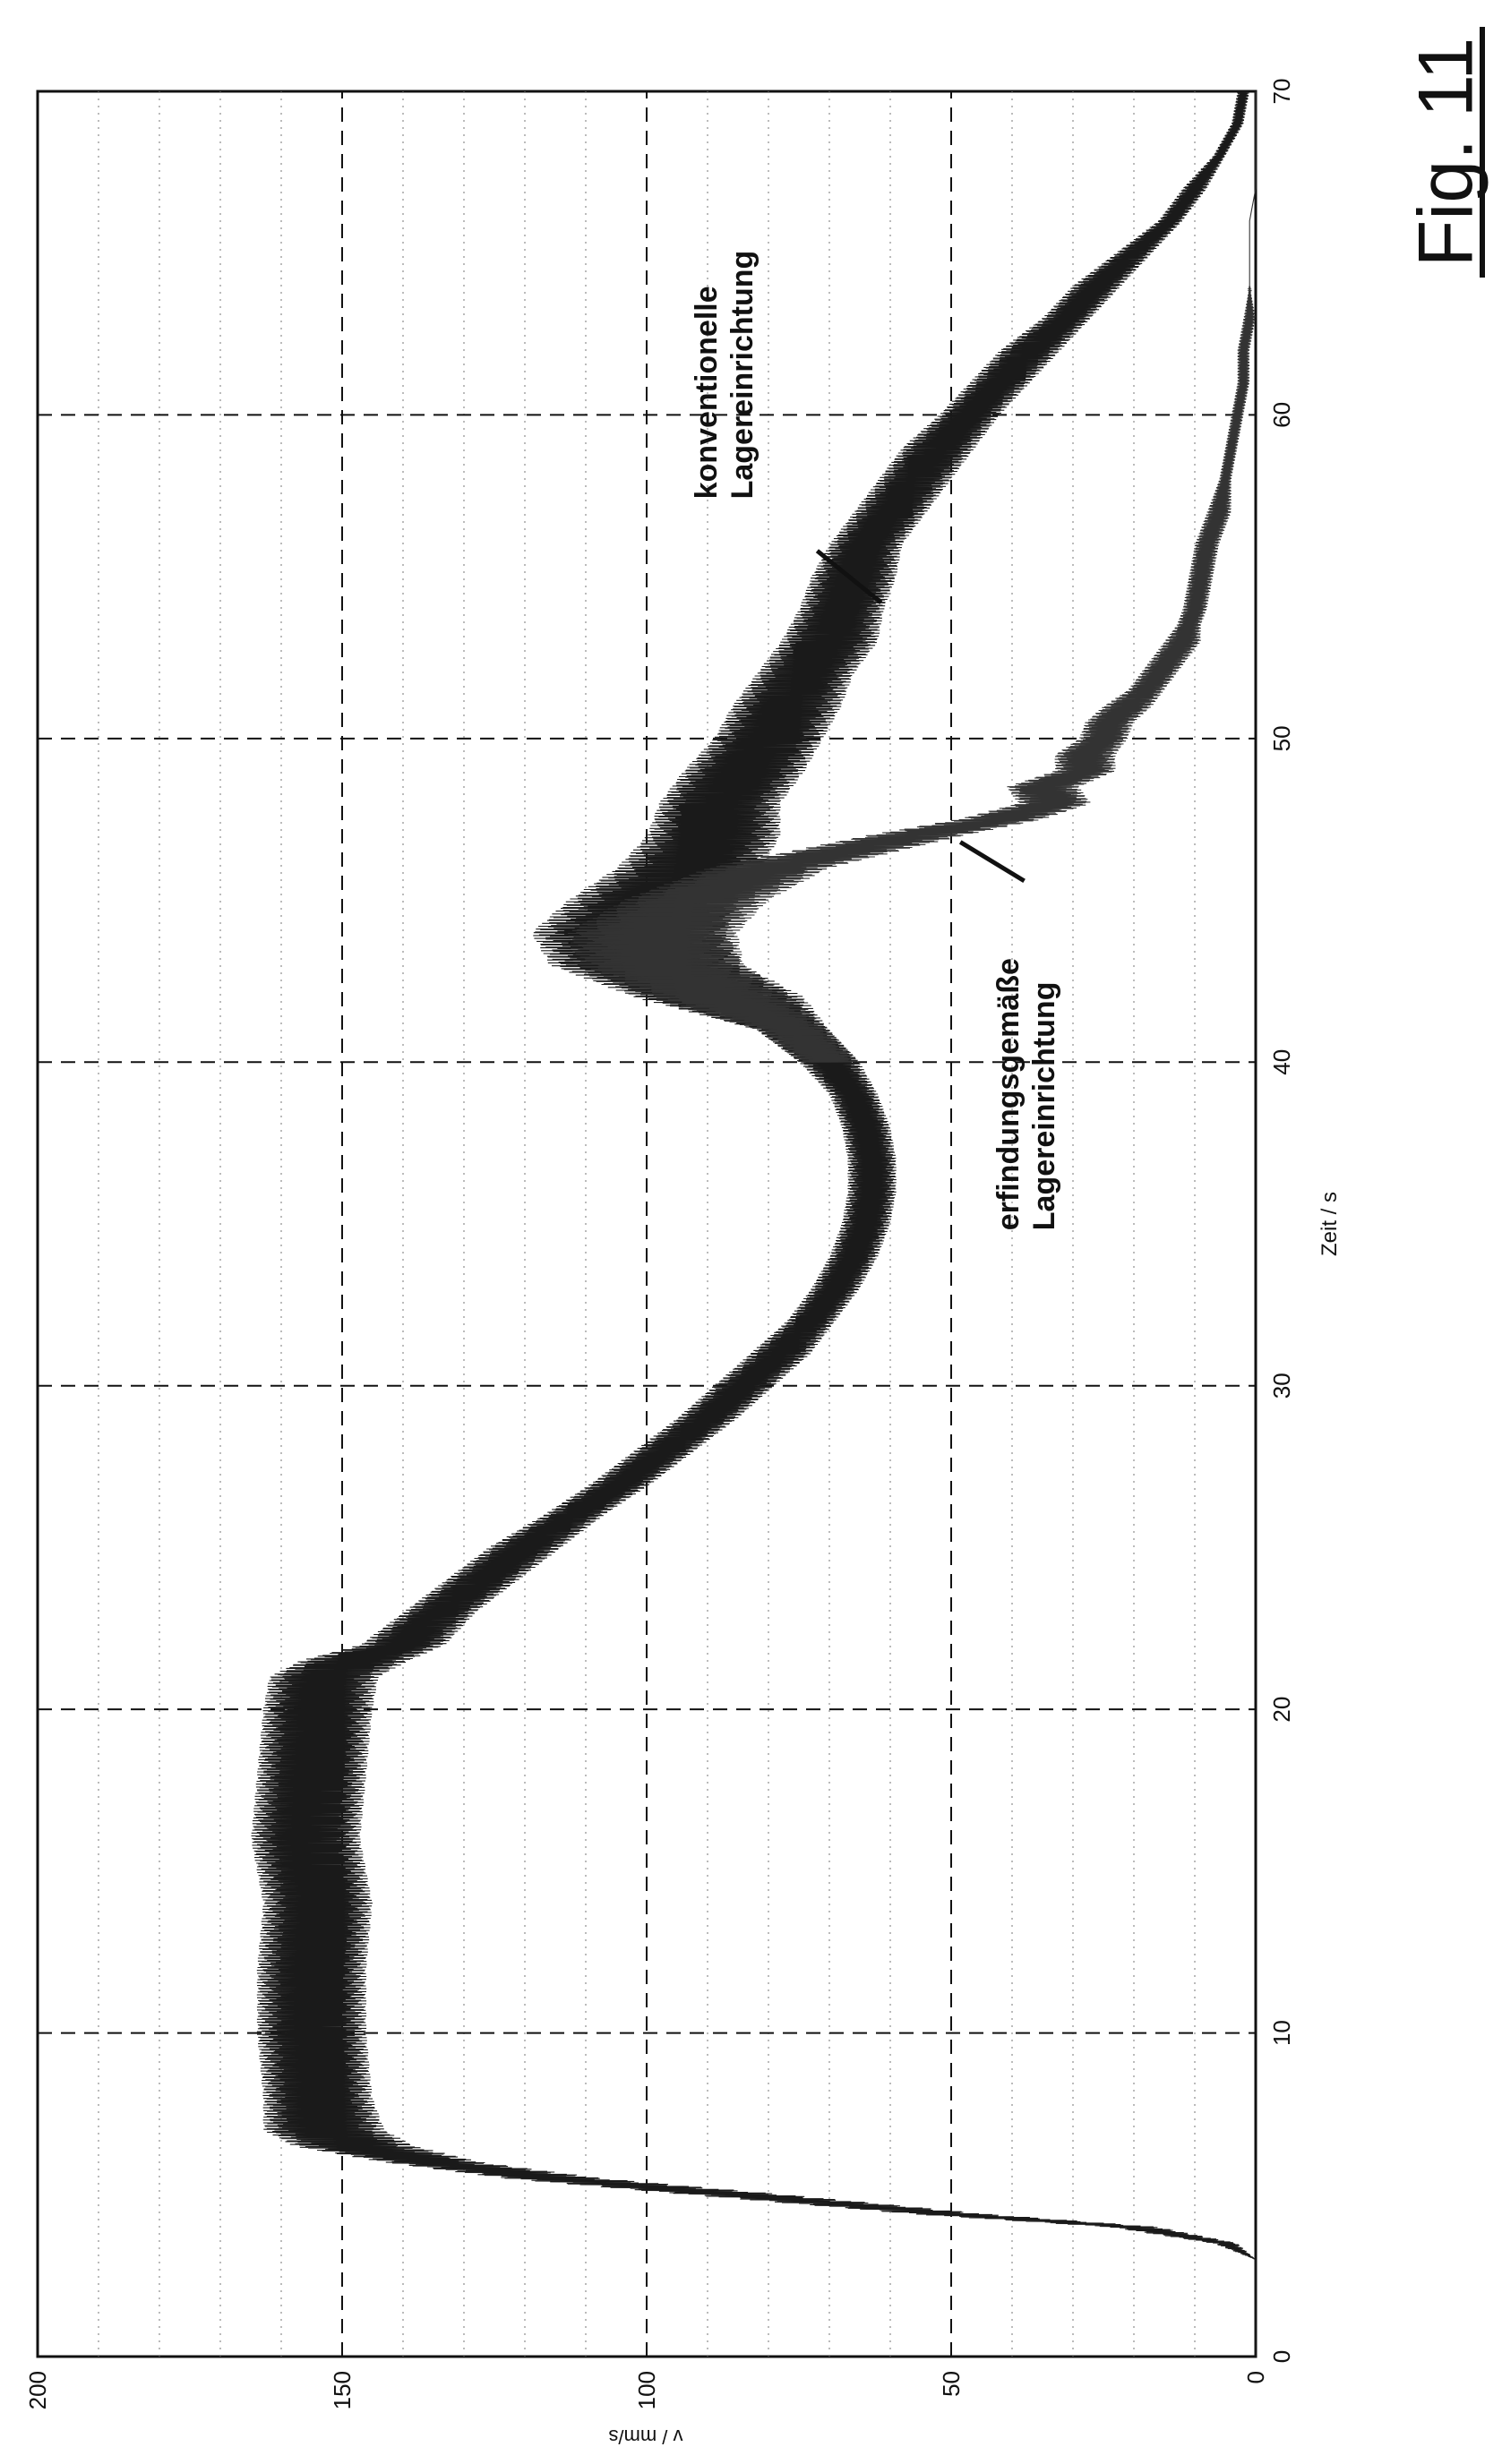 The height and width of the screenshot is (2464, 1502). I want to click on x-tick-label: 60, so click(1282, 415).